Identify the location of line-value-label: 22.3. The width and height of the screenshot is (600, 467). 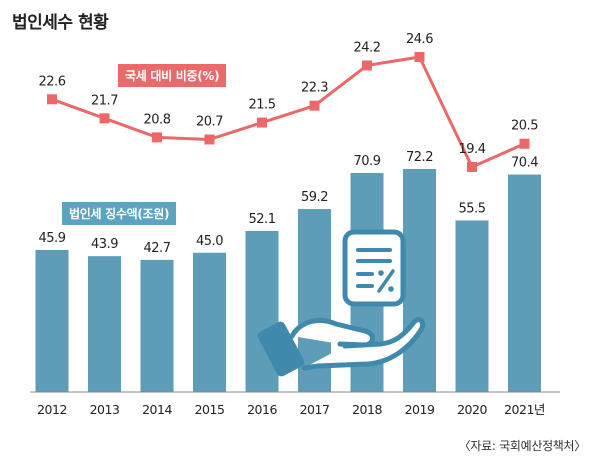
(314, 88).